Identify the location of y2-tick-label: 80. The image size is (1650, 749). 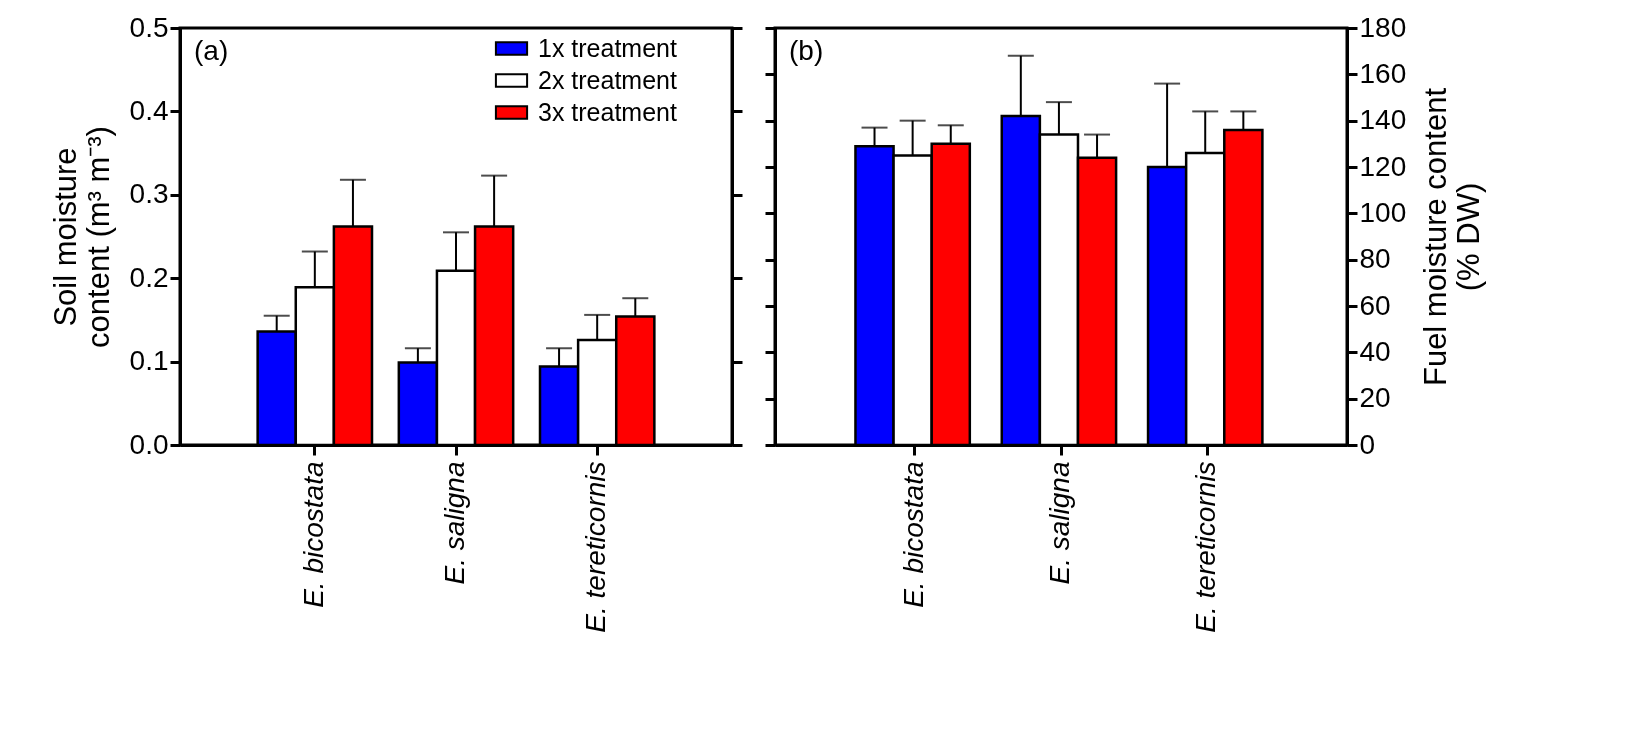
(1375, 259).